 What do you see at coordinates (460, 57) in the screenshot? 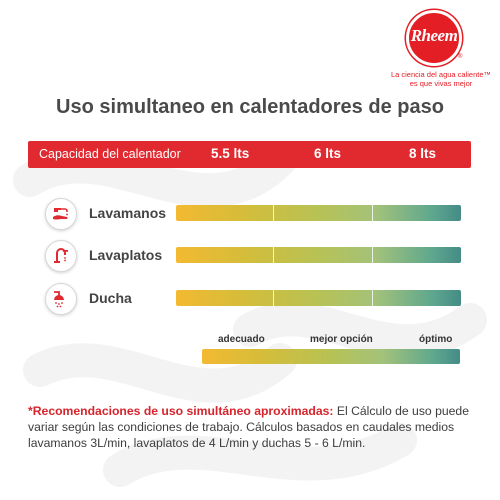
I see `registered-mark: ®` at bounding box center [460, 57].